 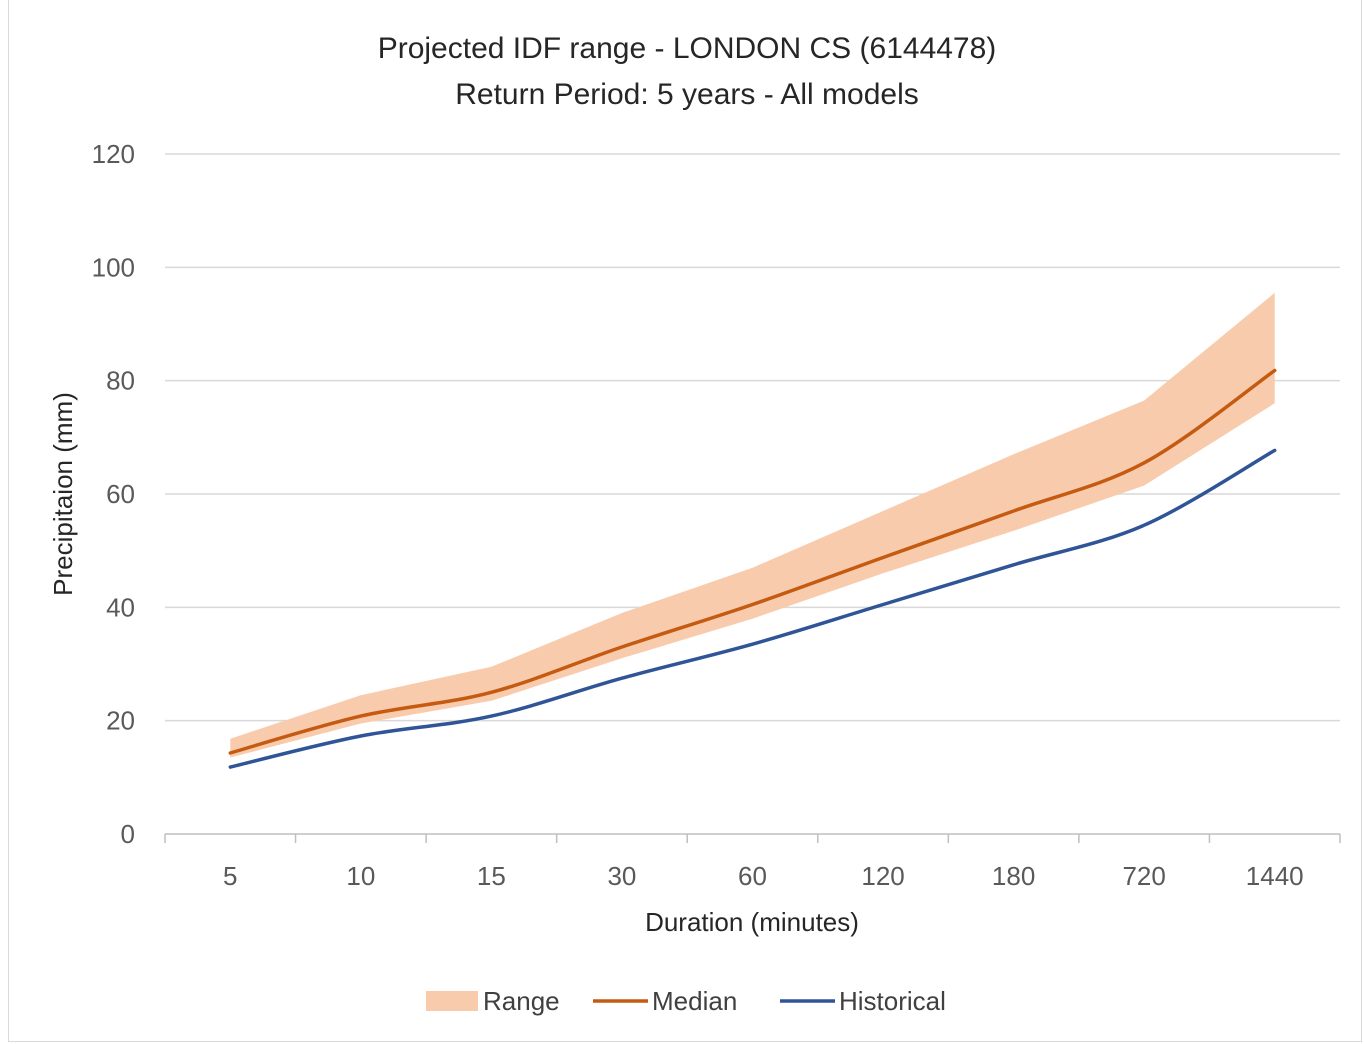 I want to click on x-tick-label: 10, so click(x=360, y=876).